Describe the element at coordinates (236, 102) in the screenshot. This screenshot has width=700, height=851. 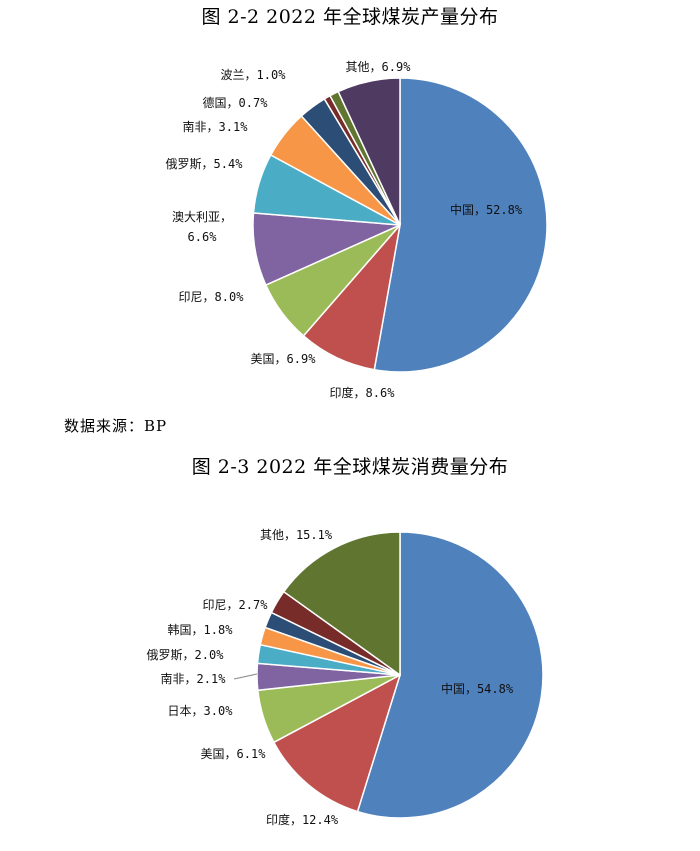
I see `slice-label-0-7: 德国，0.7%` at that location.